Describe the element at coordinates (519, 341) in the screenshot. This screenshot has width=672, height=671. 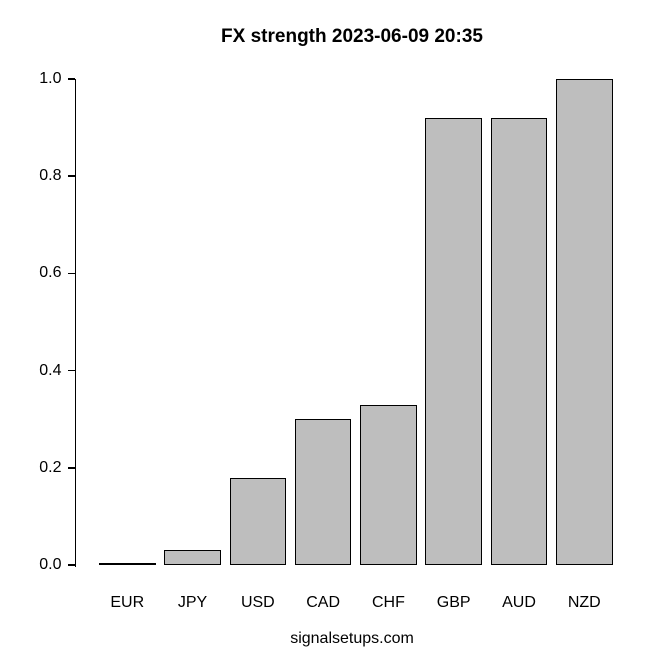
I see `bar-aud` at that location.